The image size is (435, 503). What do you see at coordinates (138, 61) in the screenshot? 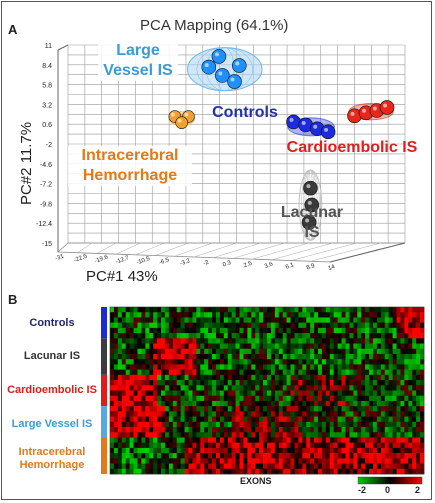
I see `label-large-vessel: Large Vessel IS` at bounding box center [138, 61].